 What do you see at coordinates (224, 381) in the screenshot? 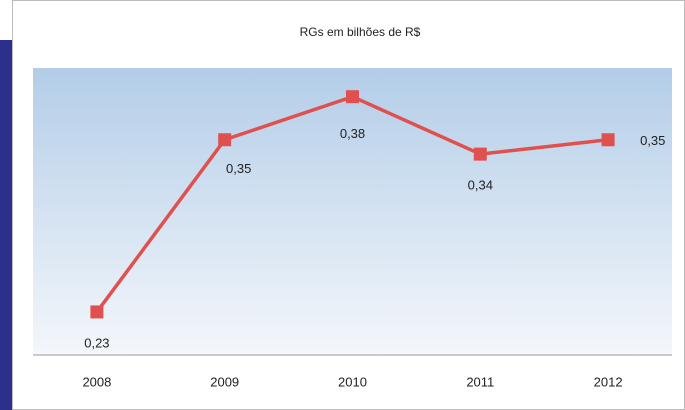
I see `x-tick-label: 2009` at bounding box center [224, 381].